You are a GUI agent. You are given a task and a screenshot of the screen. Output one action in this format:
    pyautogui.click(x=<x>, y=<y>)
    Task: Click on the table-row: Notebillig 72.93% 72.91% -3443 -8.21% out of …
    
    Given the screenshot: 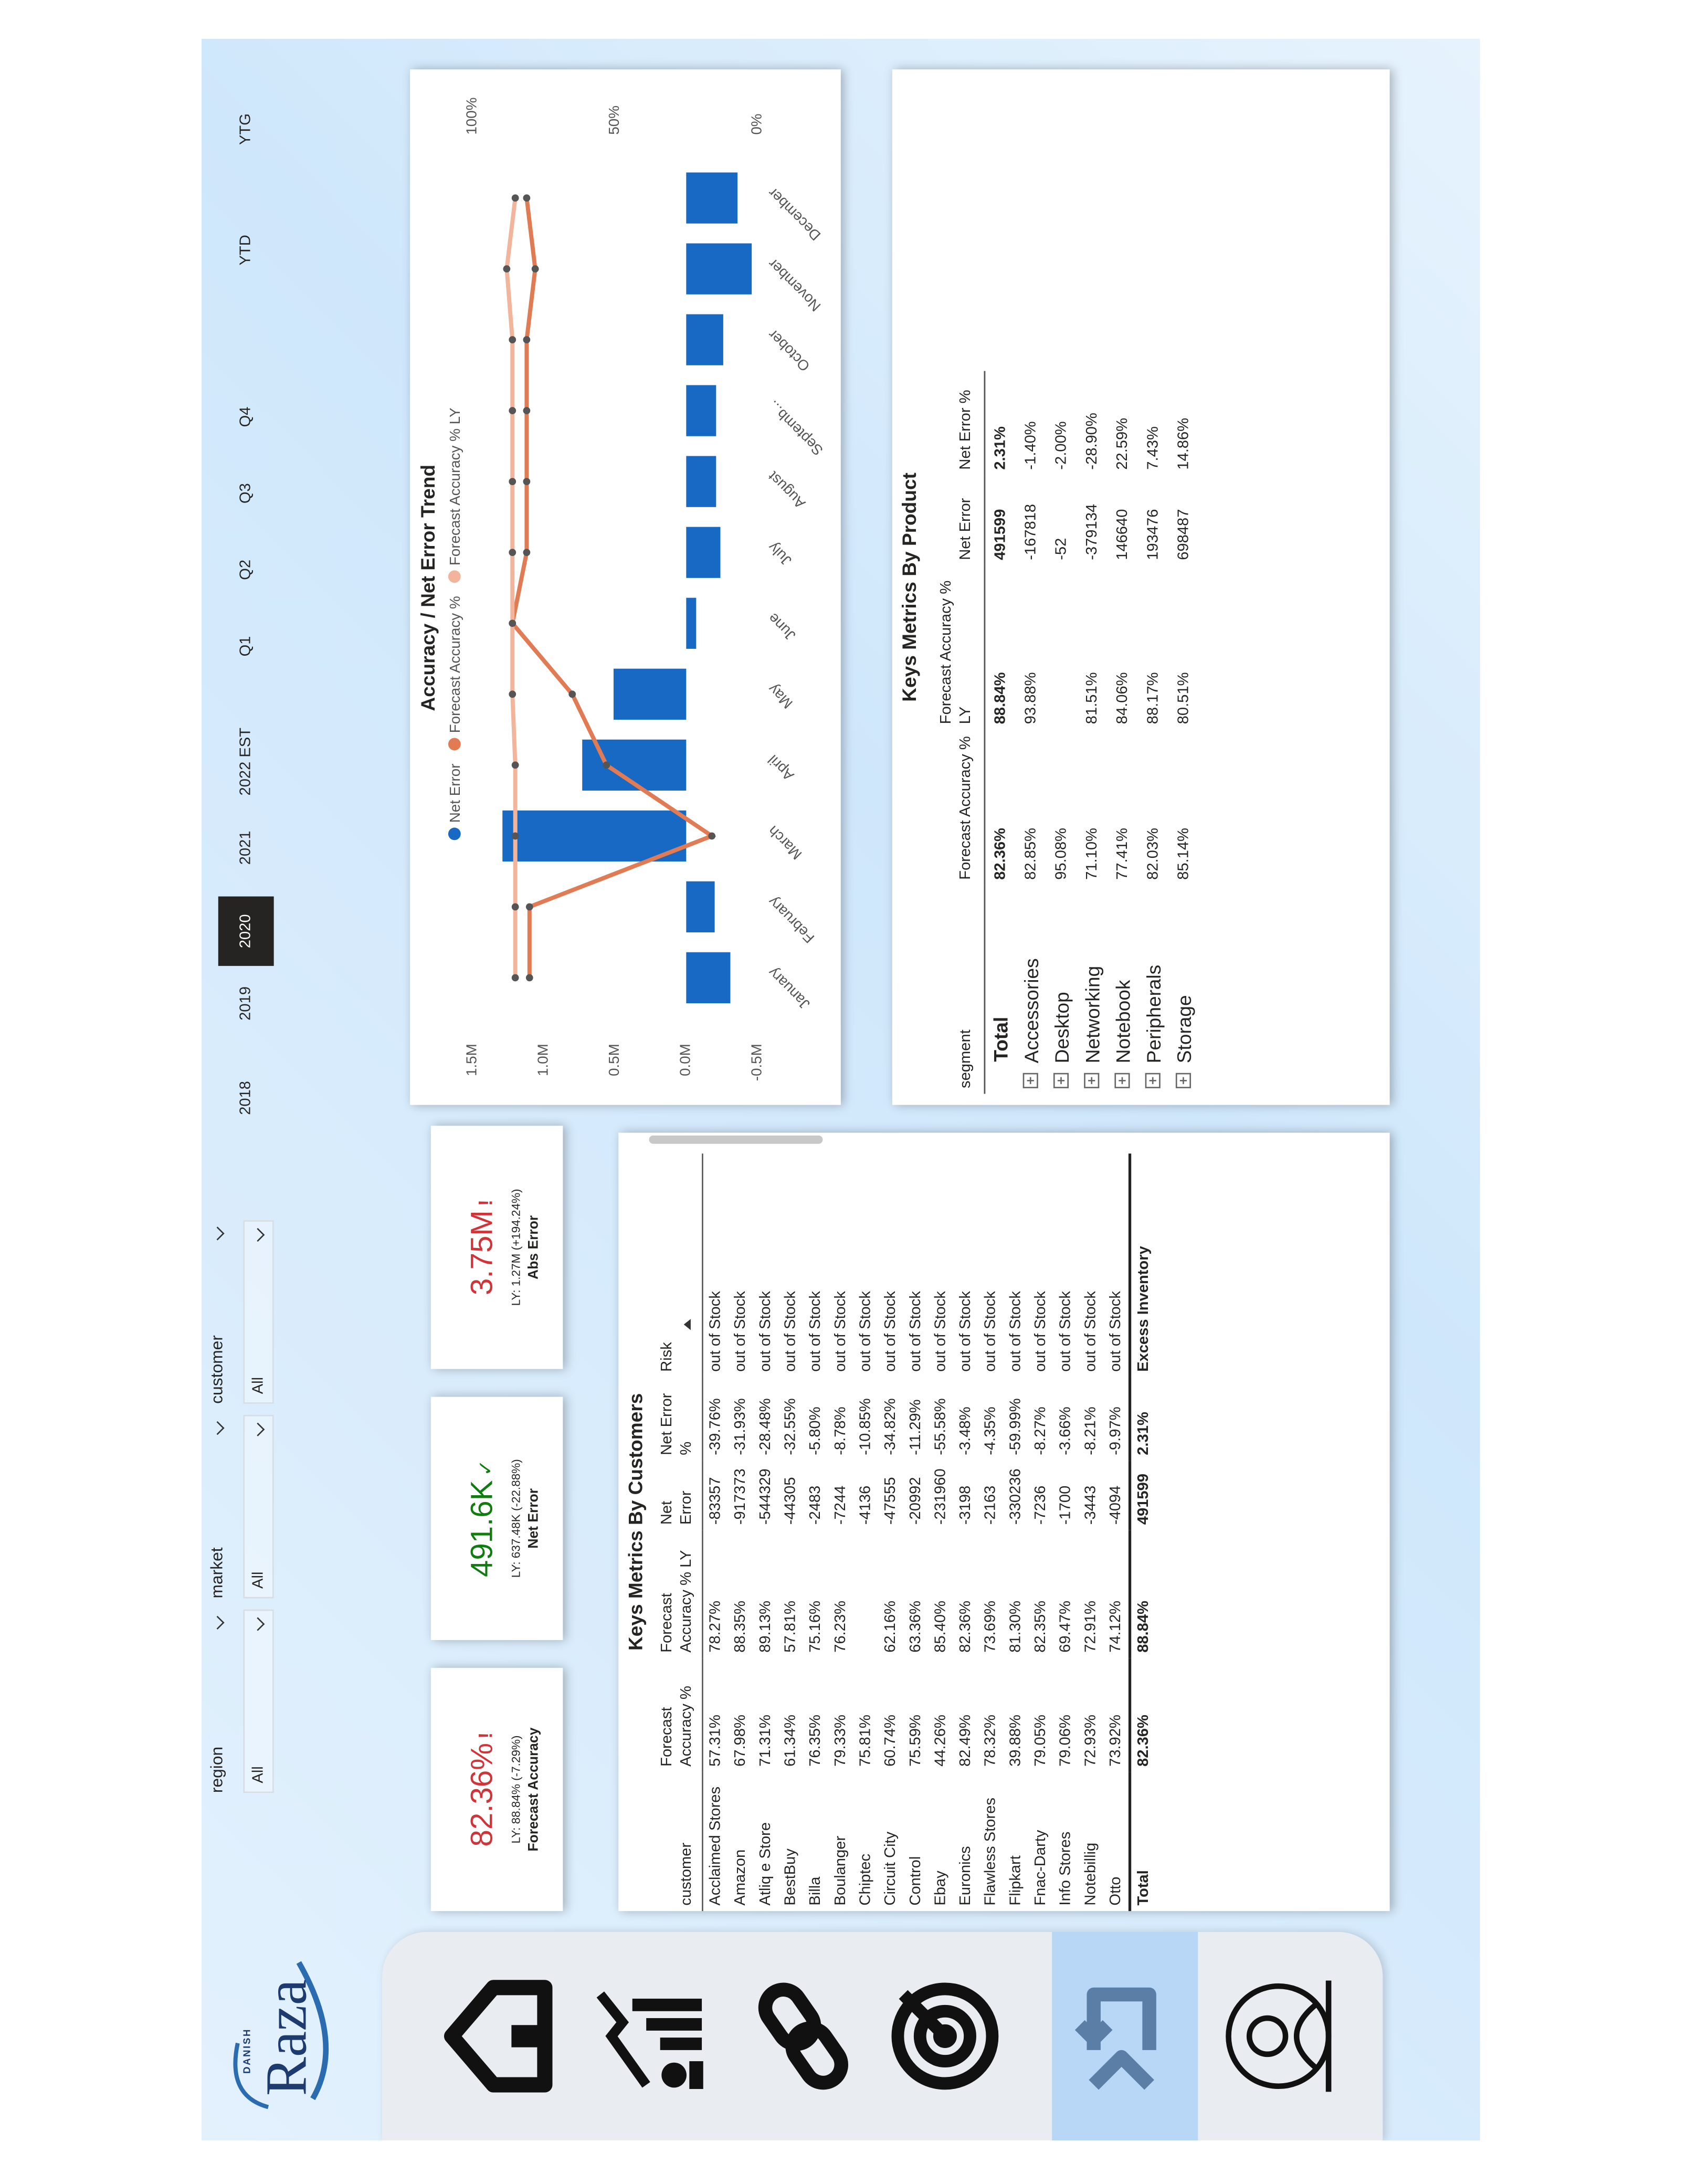 What is the action you would take?
    pyautogui.click(x=1091, y=1532)
    